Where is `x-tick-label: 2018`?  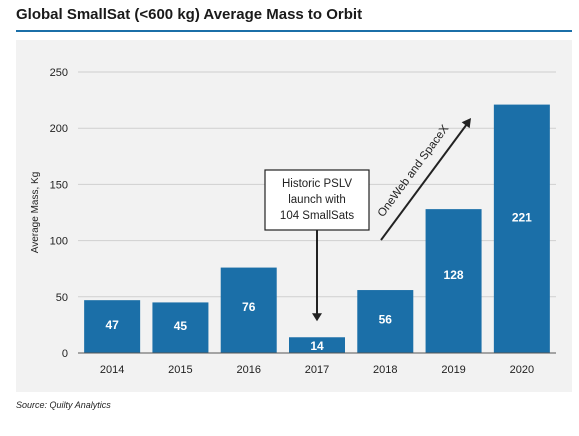
x-tick-label: 2018 is located at coordinates (385, 370).